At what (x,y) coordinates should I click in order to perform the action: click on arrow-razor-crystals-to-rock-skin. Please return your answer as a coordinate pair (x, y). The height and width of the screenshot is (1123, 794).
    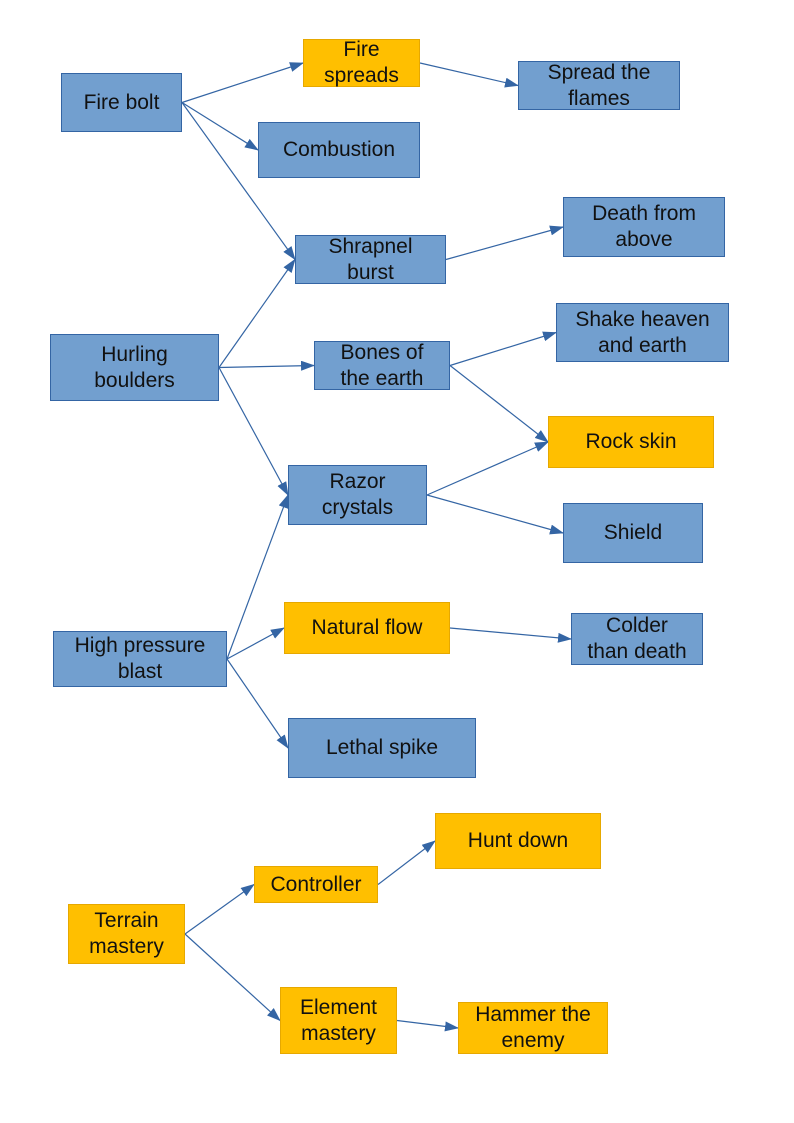
    Looking at the image, I should click on (487, 468).